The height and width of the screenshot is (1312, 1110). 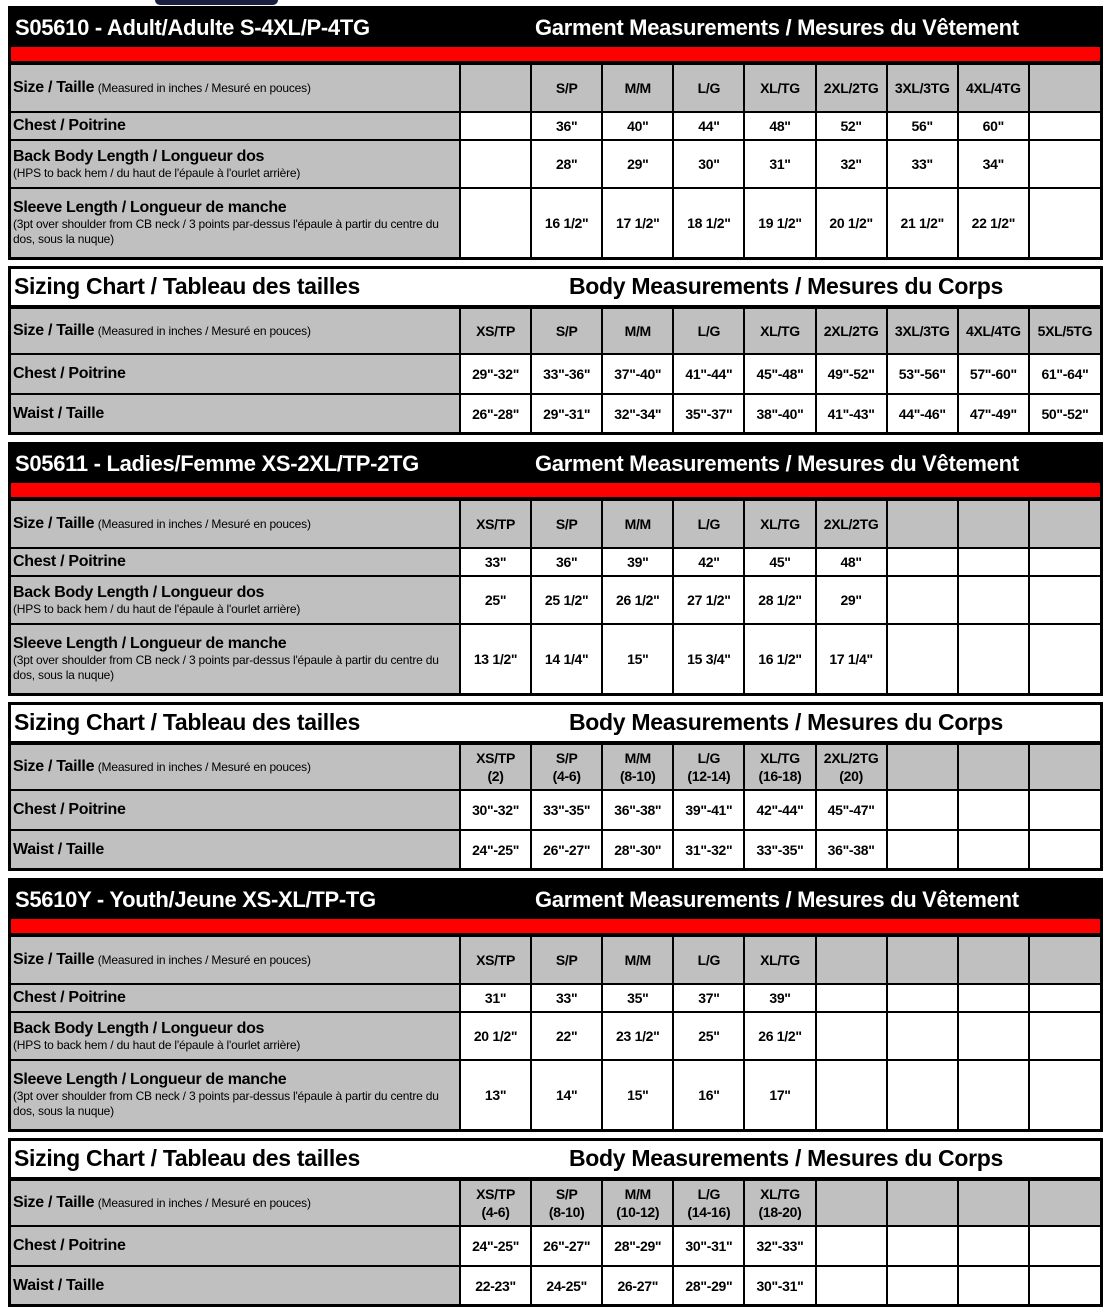 I want to click on value-cell: 18 1/2", so click(x=709, y=222).